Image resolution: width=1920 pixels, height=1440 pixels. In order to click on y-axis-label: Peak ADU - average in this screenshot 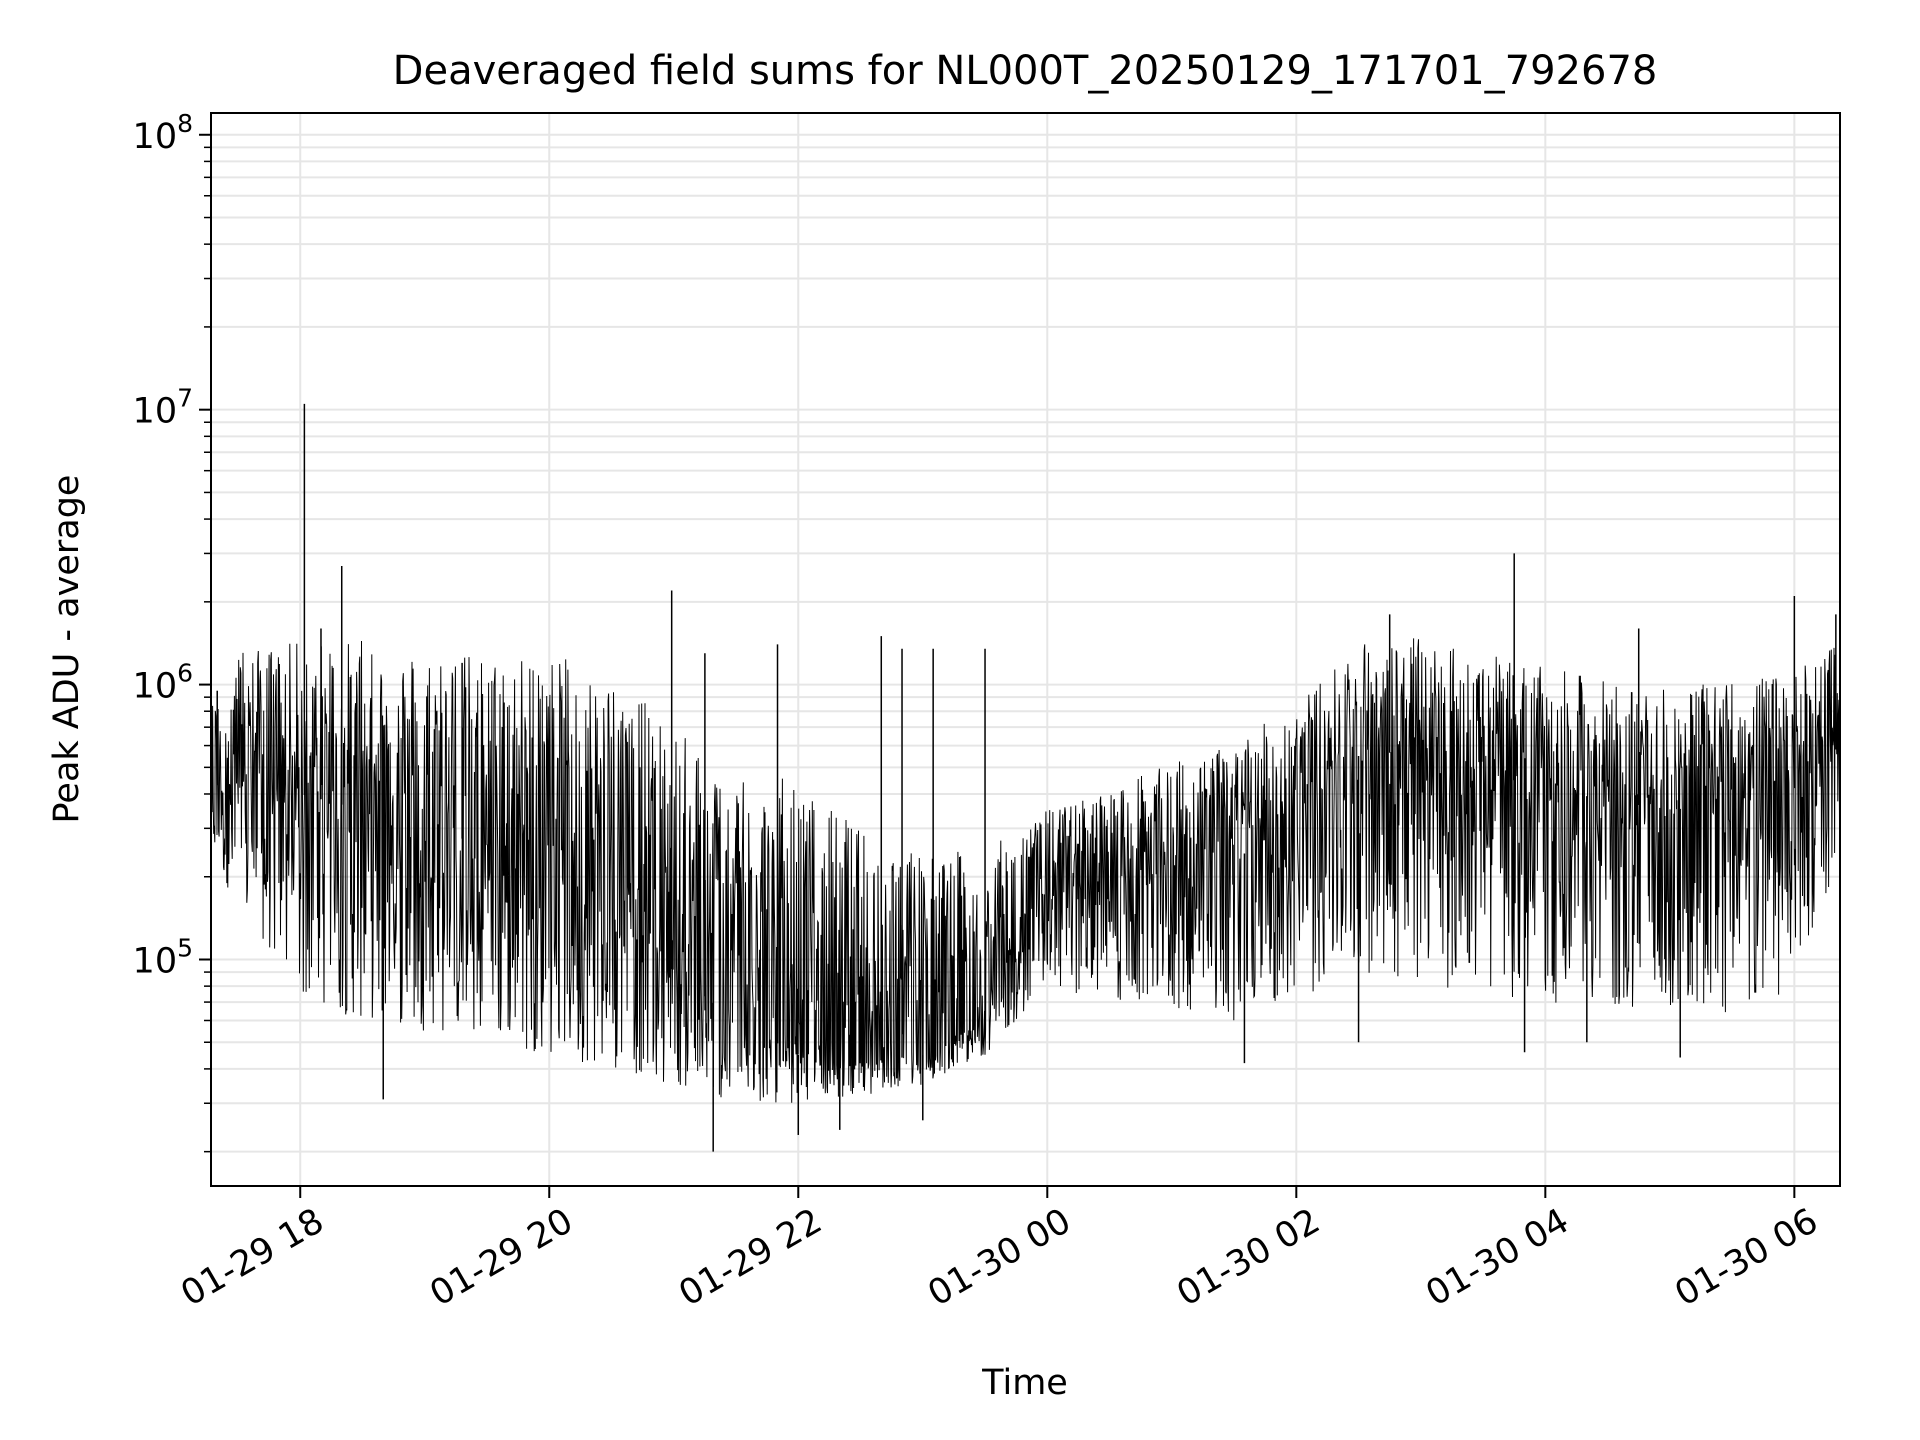, I will do `click(67, 649)`.